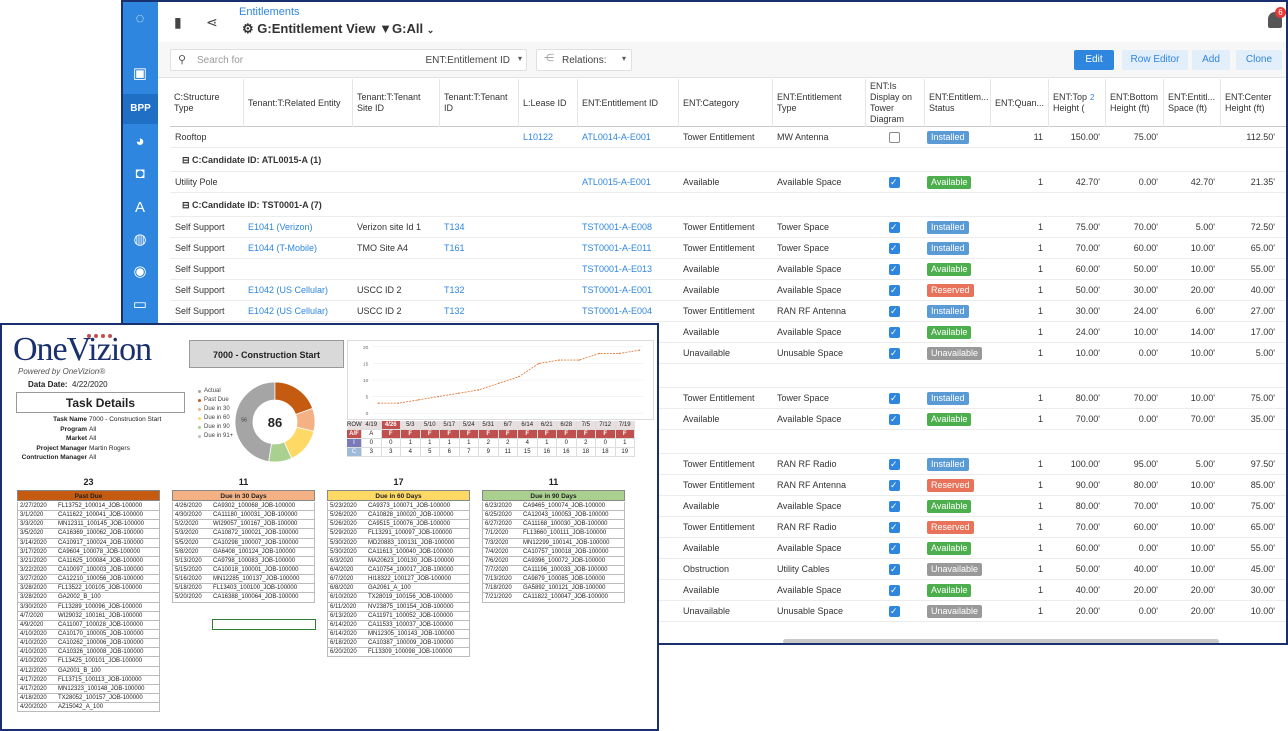  I want to click on column-header: C:Structure Type, so click(197, 102).